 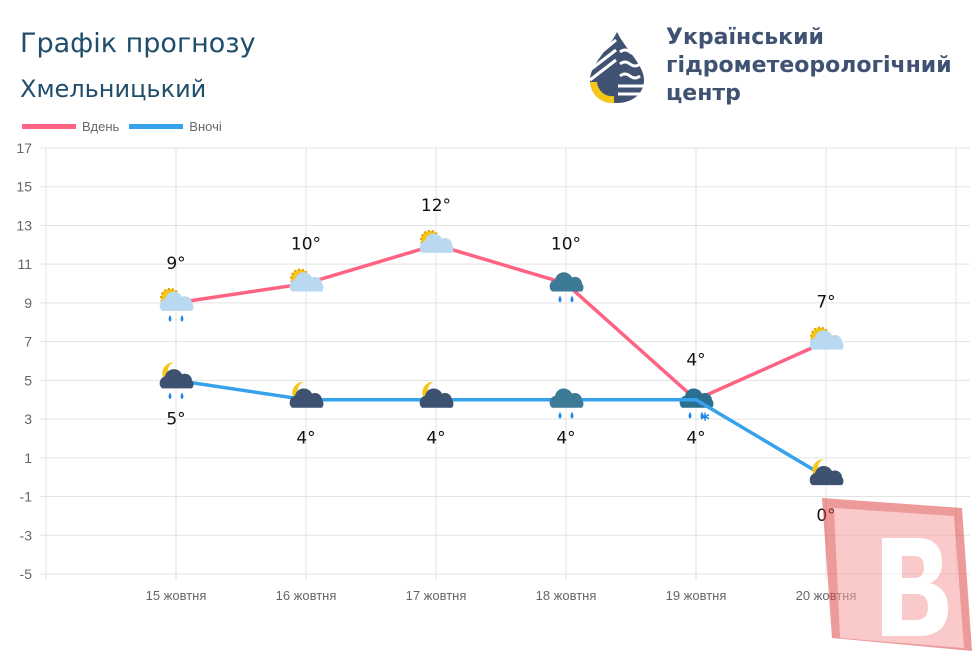 What do you see at coordinates (745, 37) in the screenshot?
I see `org-line: Український` at bounding box center [745, 37].